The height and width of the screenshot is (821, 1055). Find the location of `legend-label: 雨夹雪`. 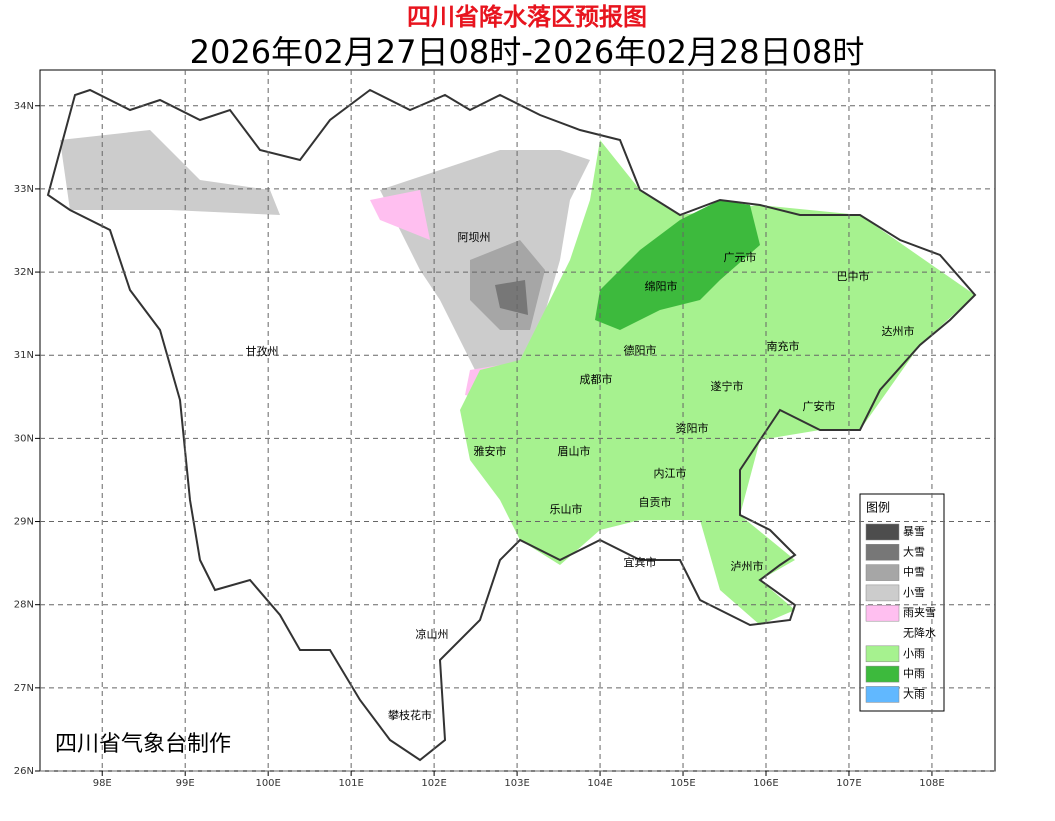

legend-label: 雨夹雪 is located at coordinates (919, 612).